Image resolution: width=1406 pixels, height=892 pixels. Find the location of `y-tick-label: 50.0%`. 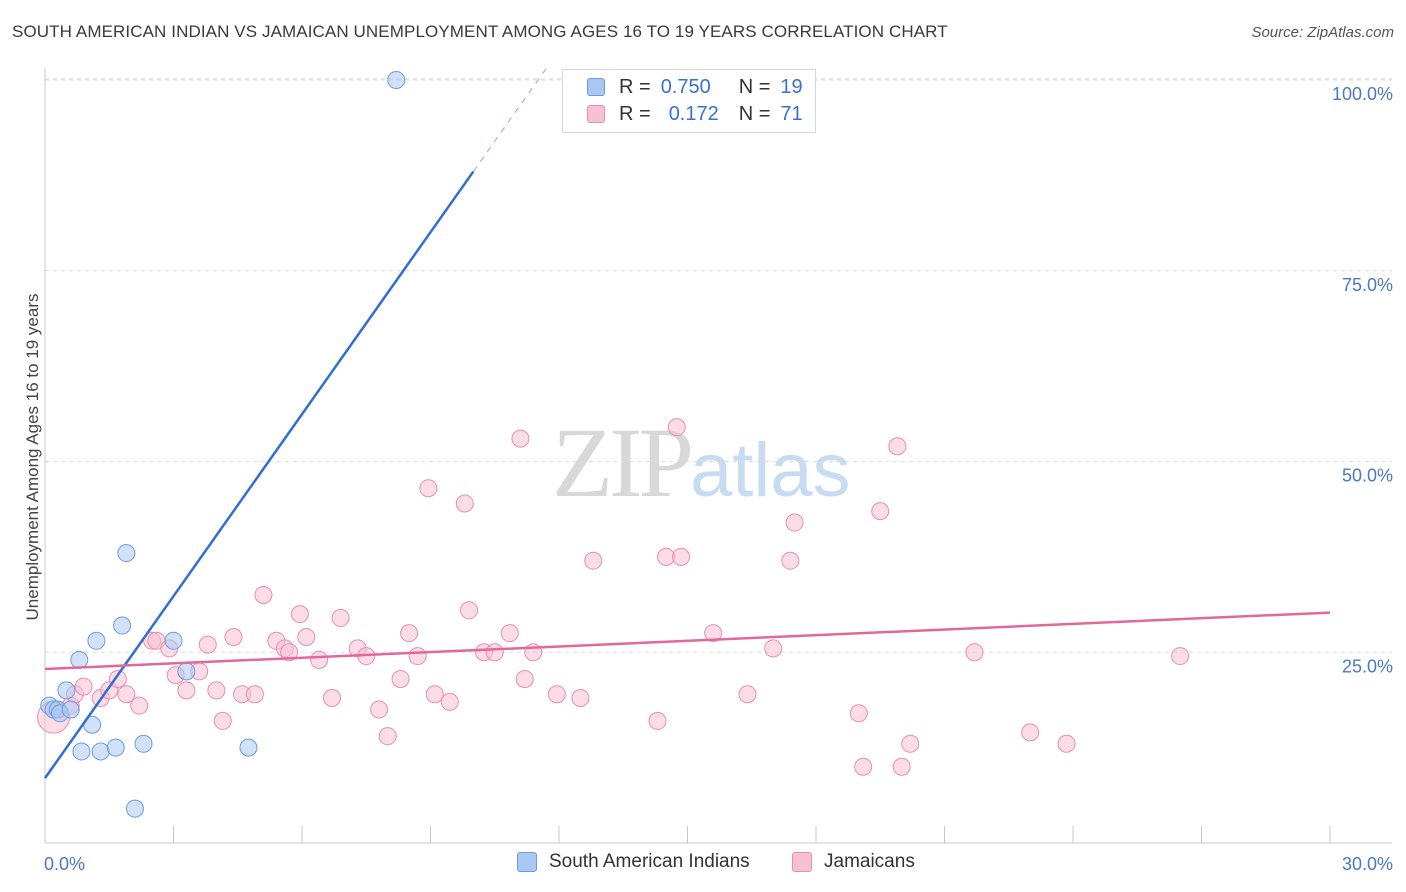

y-tick-label: 50.0% is located at coordinates (1367, 476).